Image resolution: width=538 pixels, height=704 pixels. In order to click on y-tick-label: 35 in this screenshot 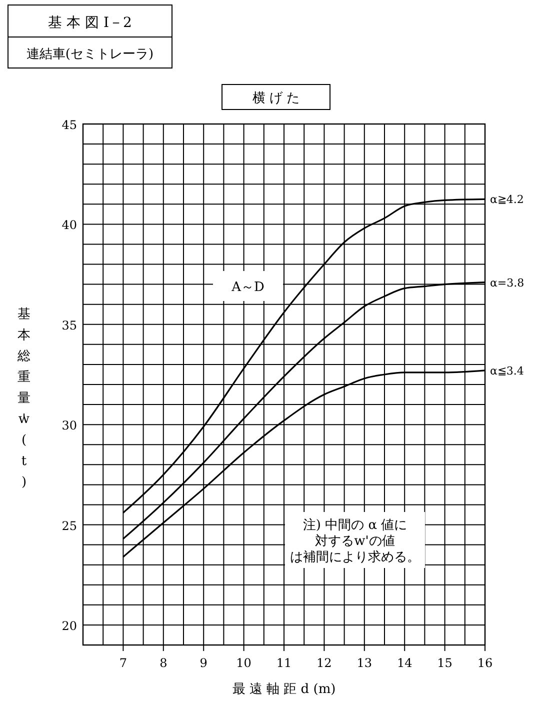, I will do `click(69, 325)`.